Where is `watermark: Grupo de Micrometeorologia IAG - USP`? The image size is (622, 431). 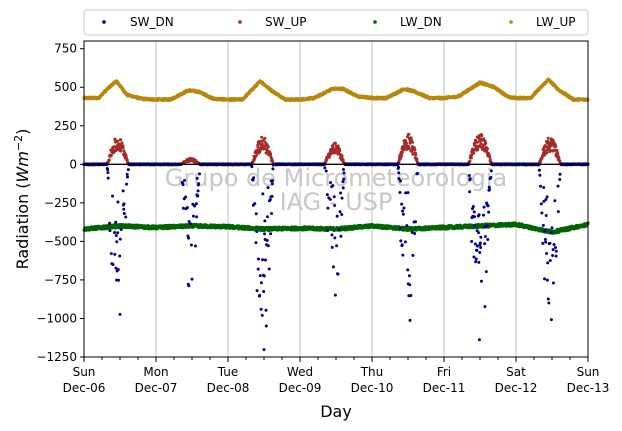 watermark: Grupo de Micrometeorologia IAG - USP is located at coordinates (336, 190).